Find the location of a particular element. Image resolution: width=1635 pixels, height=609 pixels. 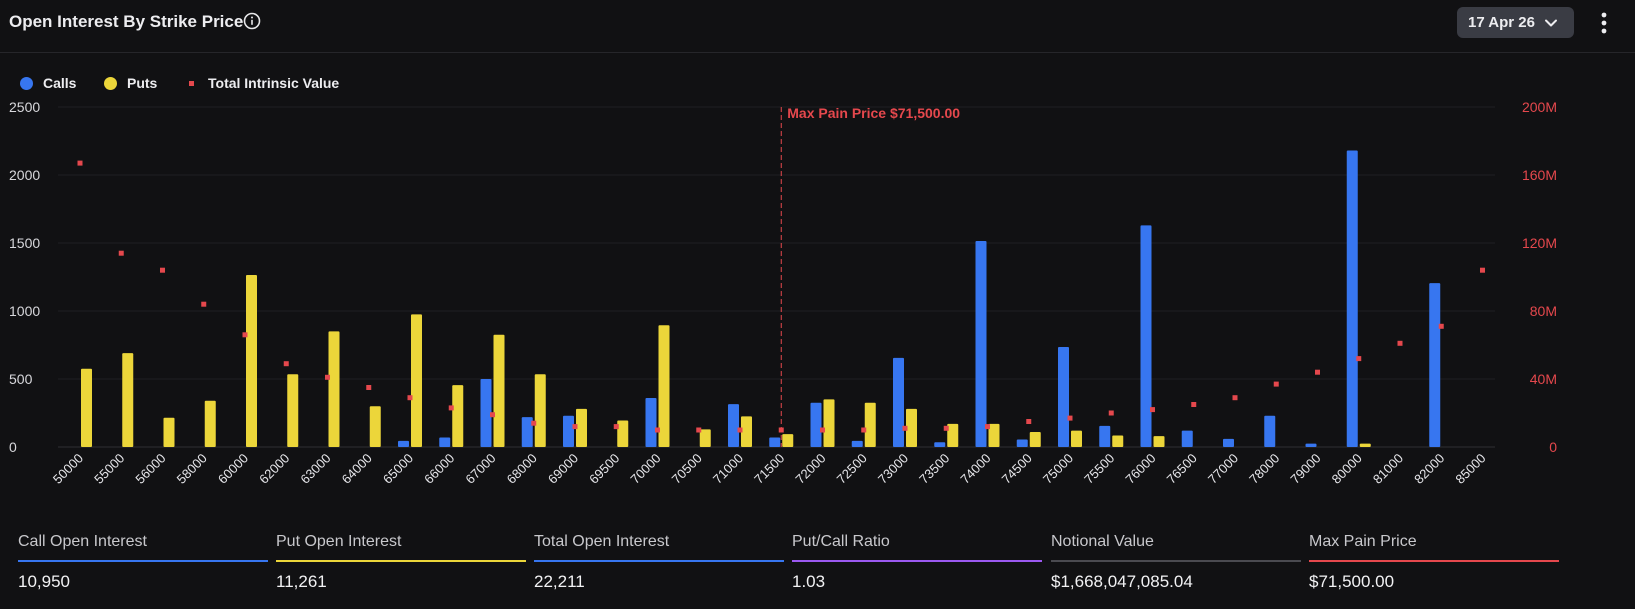

chart-header: Open Interest By Strike Price 17 Apr 26 is located at coordinates (817, 26).